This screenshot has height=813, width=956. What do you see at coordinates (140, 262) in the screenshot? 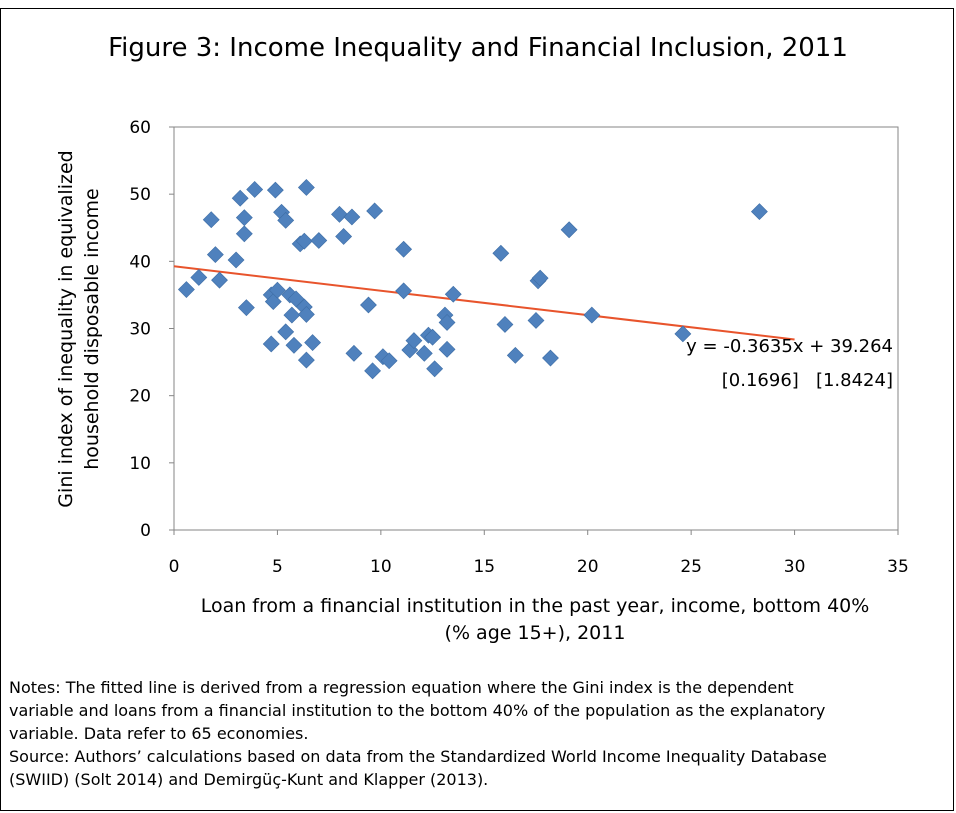
I see `y-tick-label: 40` at bounding box center [140, 262].